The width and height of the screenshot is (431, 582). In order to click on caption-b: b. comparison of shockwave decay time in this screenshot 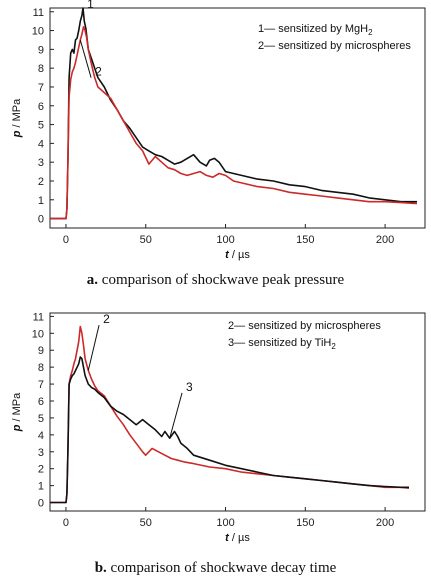, I will do `click(215, 568)`.